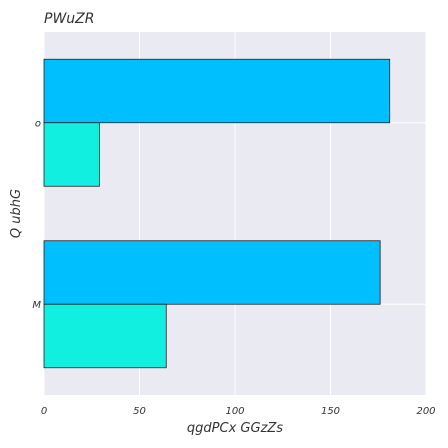  I want to click on x-tick-3: 150, so click(330, 411).